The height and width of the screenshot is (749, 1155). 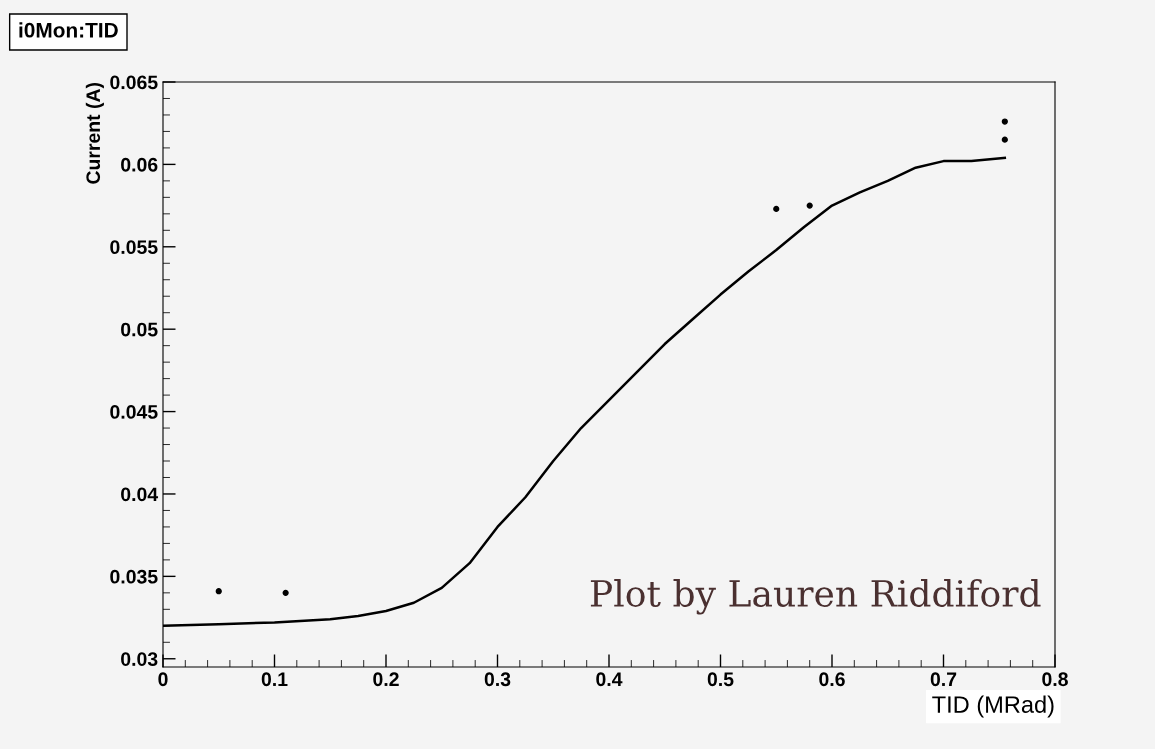 I want to click on y-tick-label: 0.04, so click(x=140, y=494).